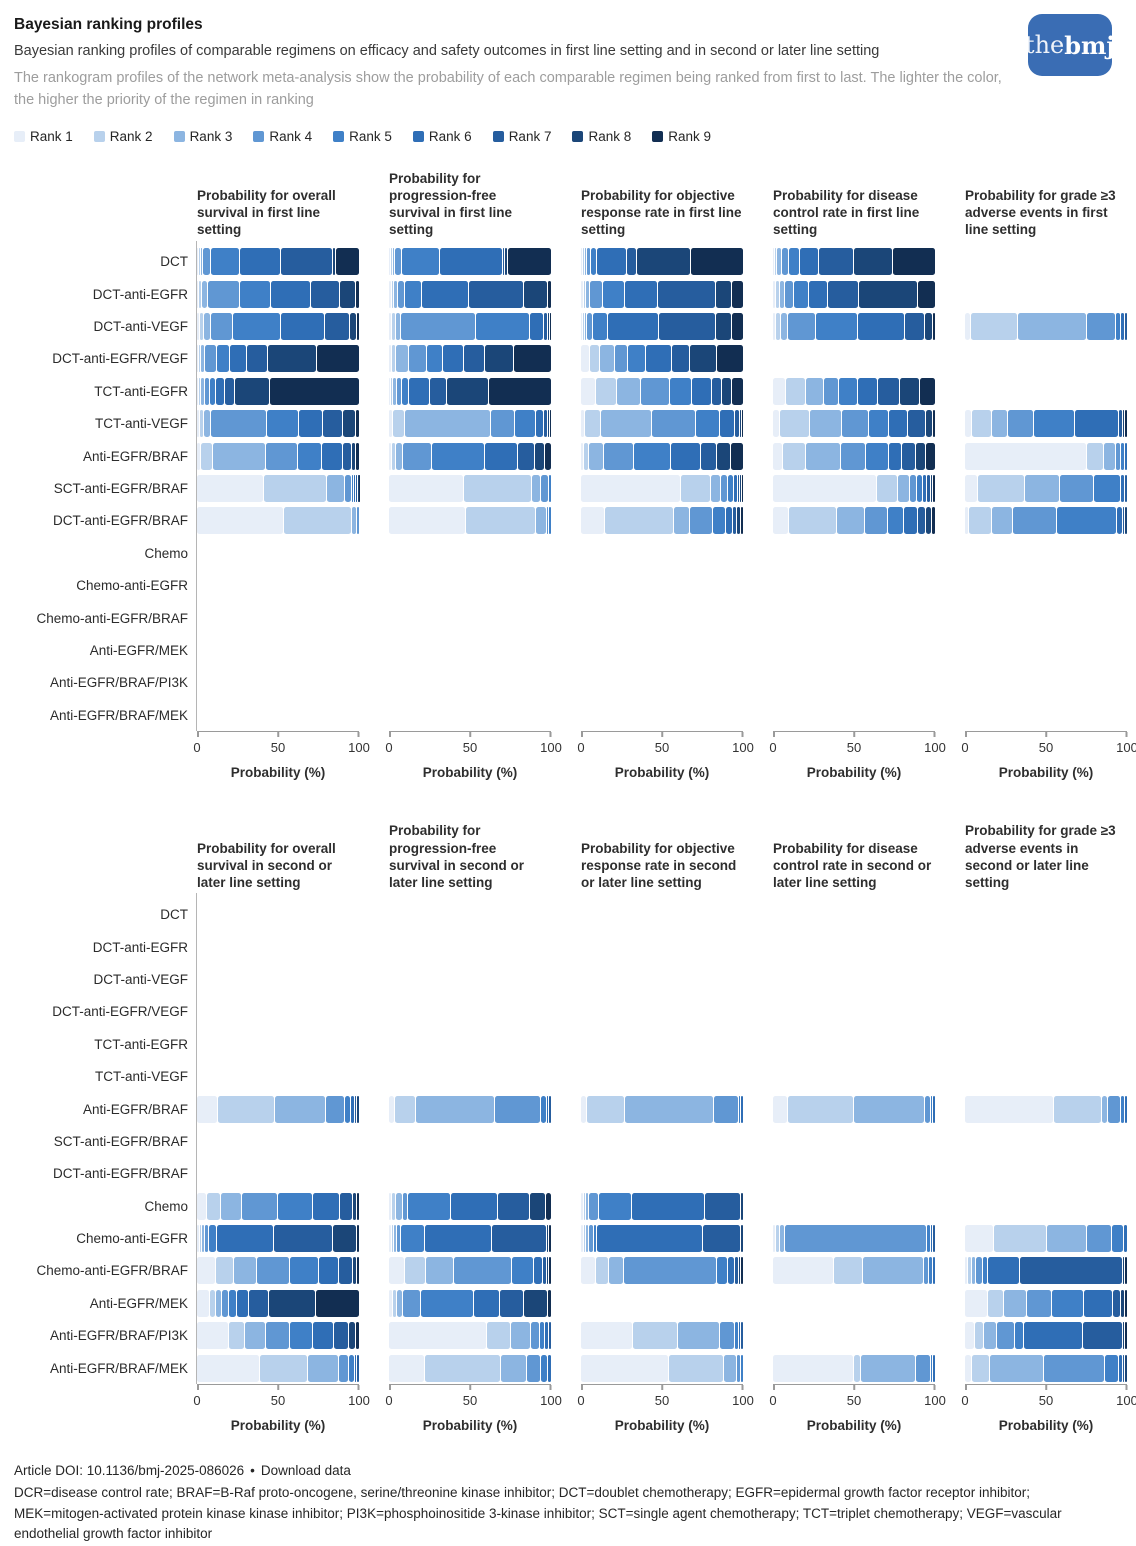 The height and width of the screenshot is (1546, 1136). What do you see at coordinates (305, 1471) in the screenshot?
I see `download-data-link: Download data` at bounding box center [305, 1471].